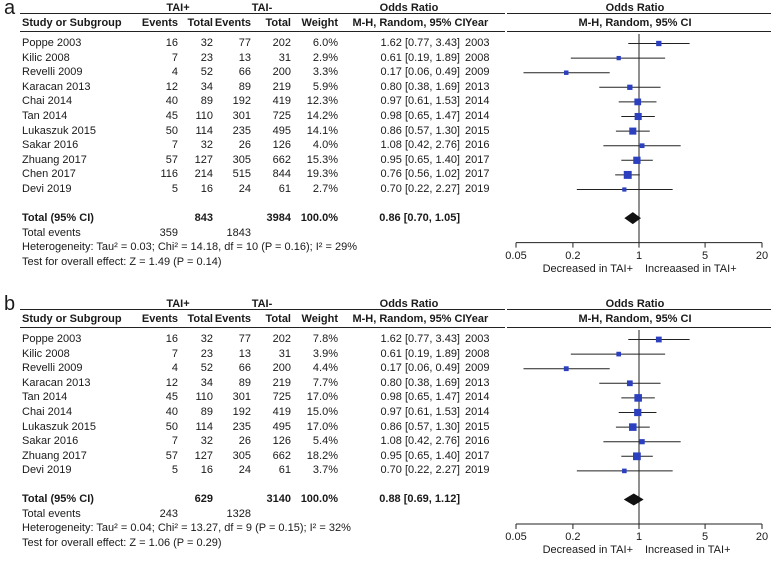 Image resolution: width=778 pixels, height=561 pixels. Describe the element at coordinates (47, 412) in the screenshot. I see `study-name: Chai 2014` at that location.